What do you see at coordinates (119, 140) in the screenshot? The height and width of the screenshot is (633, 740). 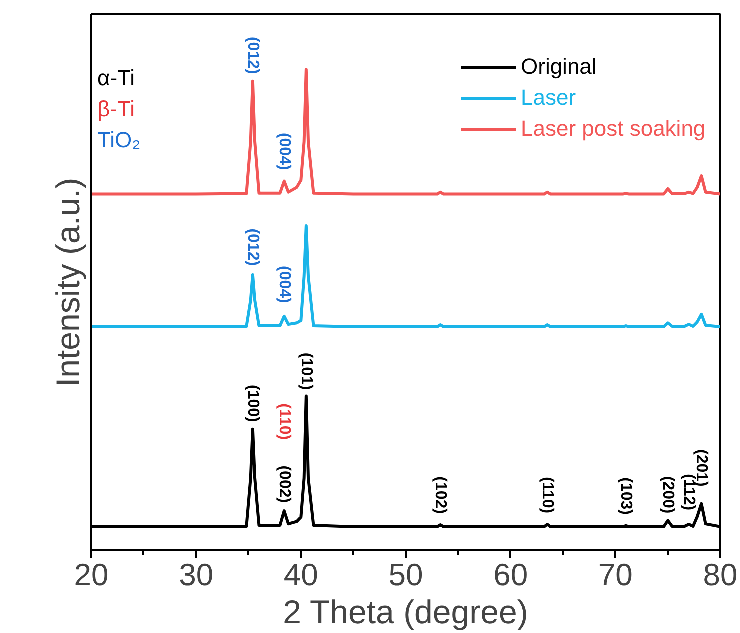 I see `annotation: TiO₂` at bounding box center [119, 140].